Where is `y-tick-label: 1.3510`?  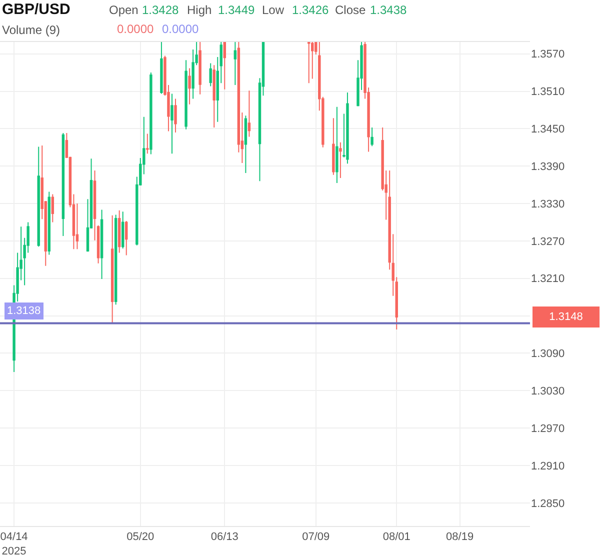 y-tick-label: 1.3510 is located at coordinates (548, 92).